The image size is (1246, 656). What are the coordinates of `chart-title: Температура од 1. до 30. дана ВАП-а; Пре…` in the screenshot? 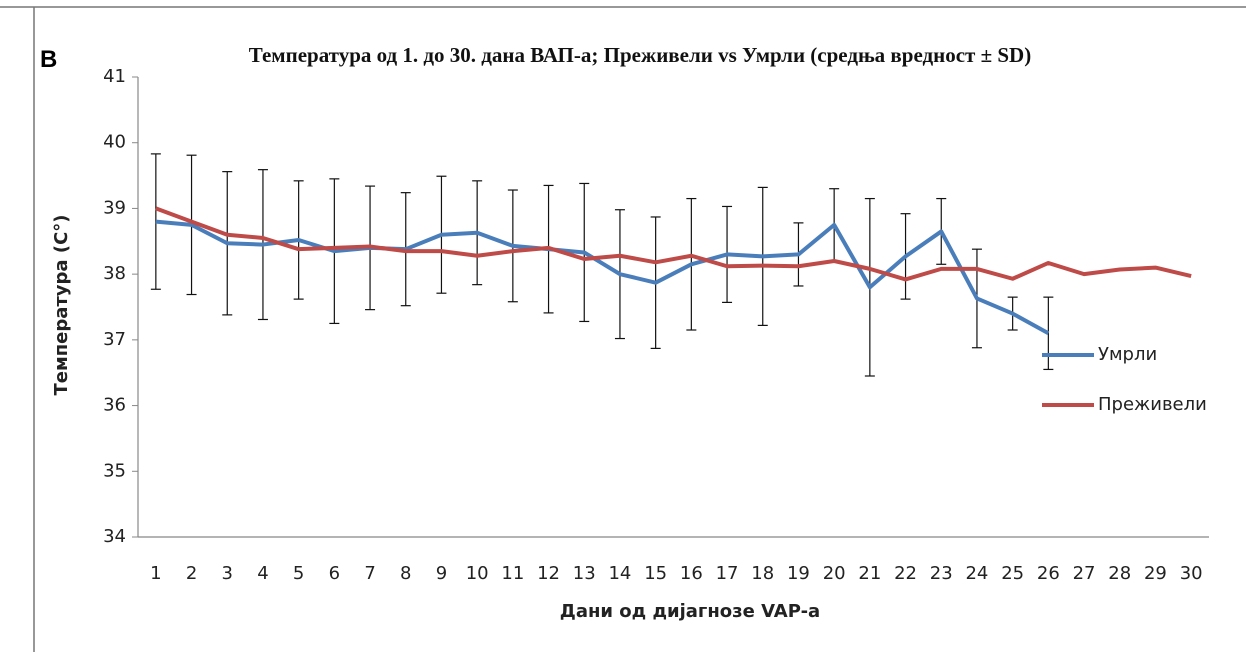 It's located at (640, 55).